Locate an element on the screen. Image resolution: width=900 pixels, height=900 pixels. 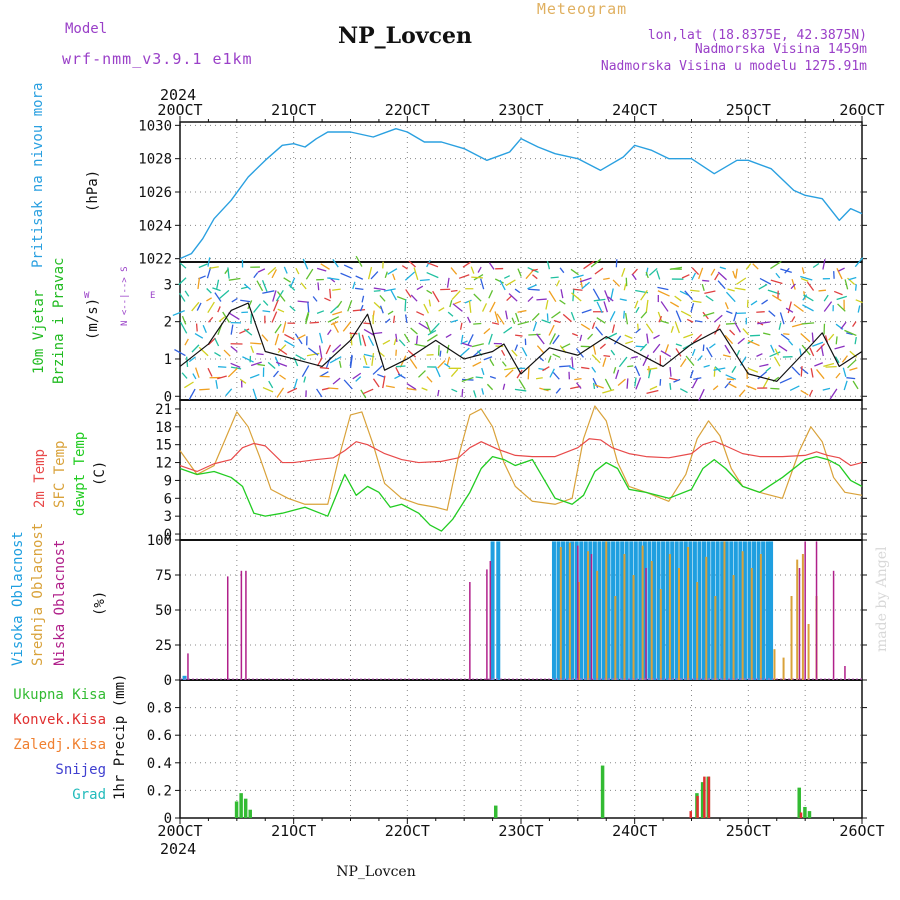
wind-barbs is located at coordinates (518, 328).